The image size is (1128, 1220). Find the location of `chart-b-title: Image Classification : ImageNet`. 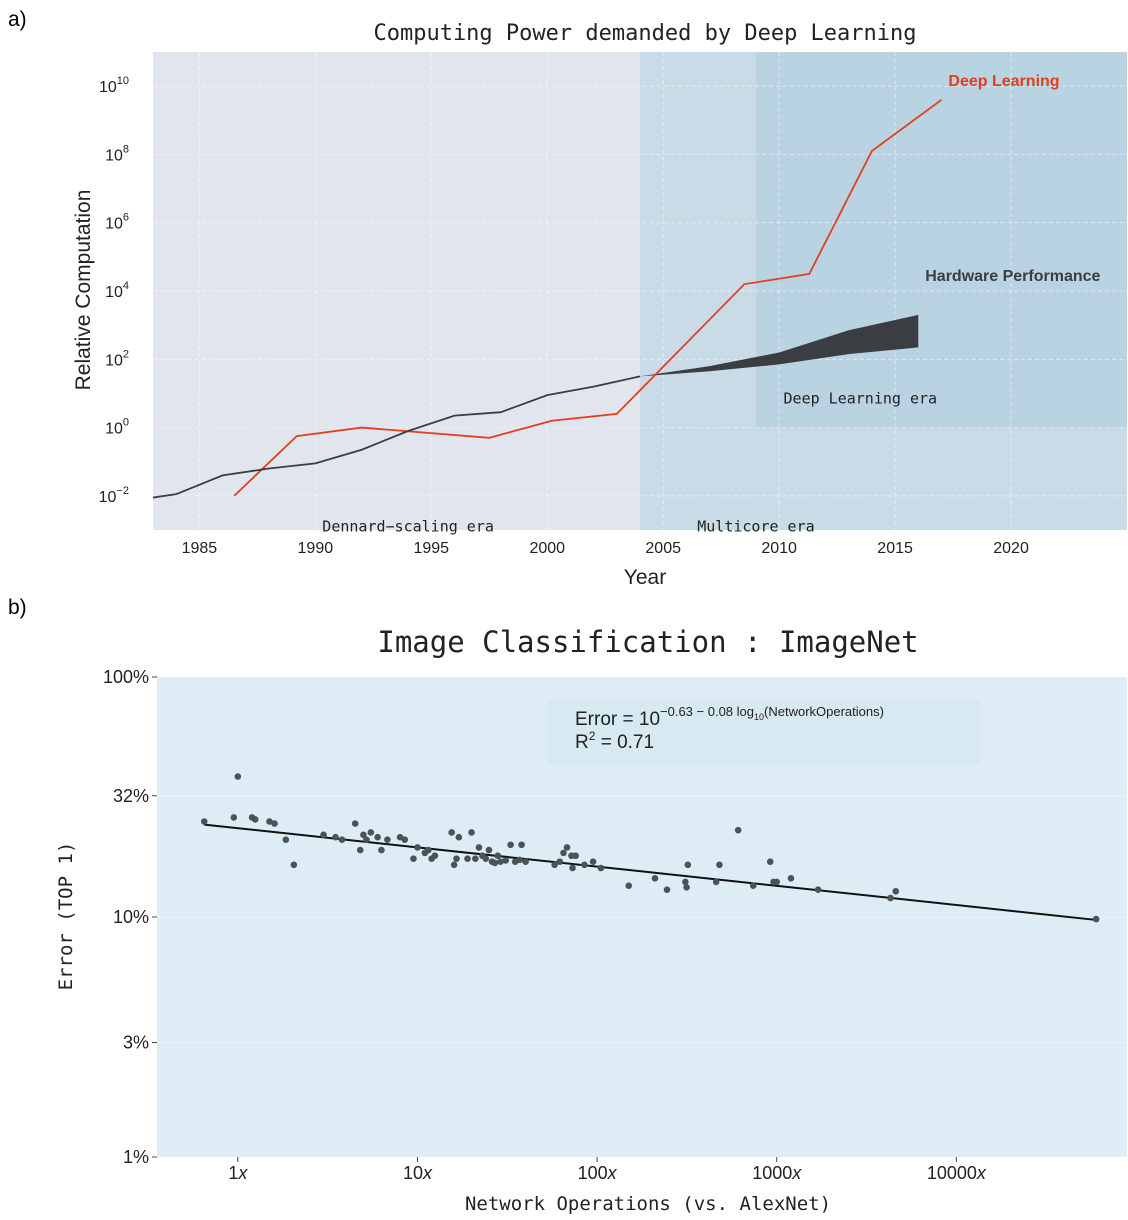

chart-b-title: Image Classification : ImageNet is located at coordinates (647, 642).